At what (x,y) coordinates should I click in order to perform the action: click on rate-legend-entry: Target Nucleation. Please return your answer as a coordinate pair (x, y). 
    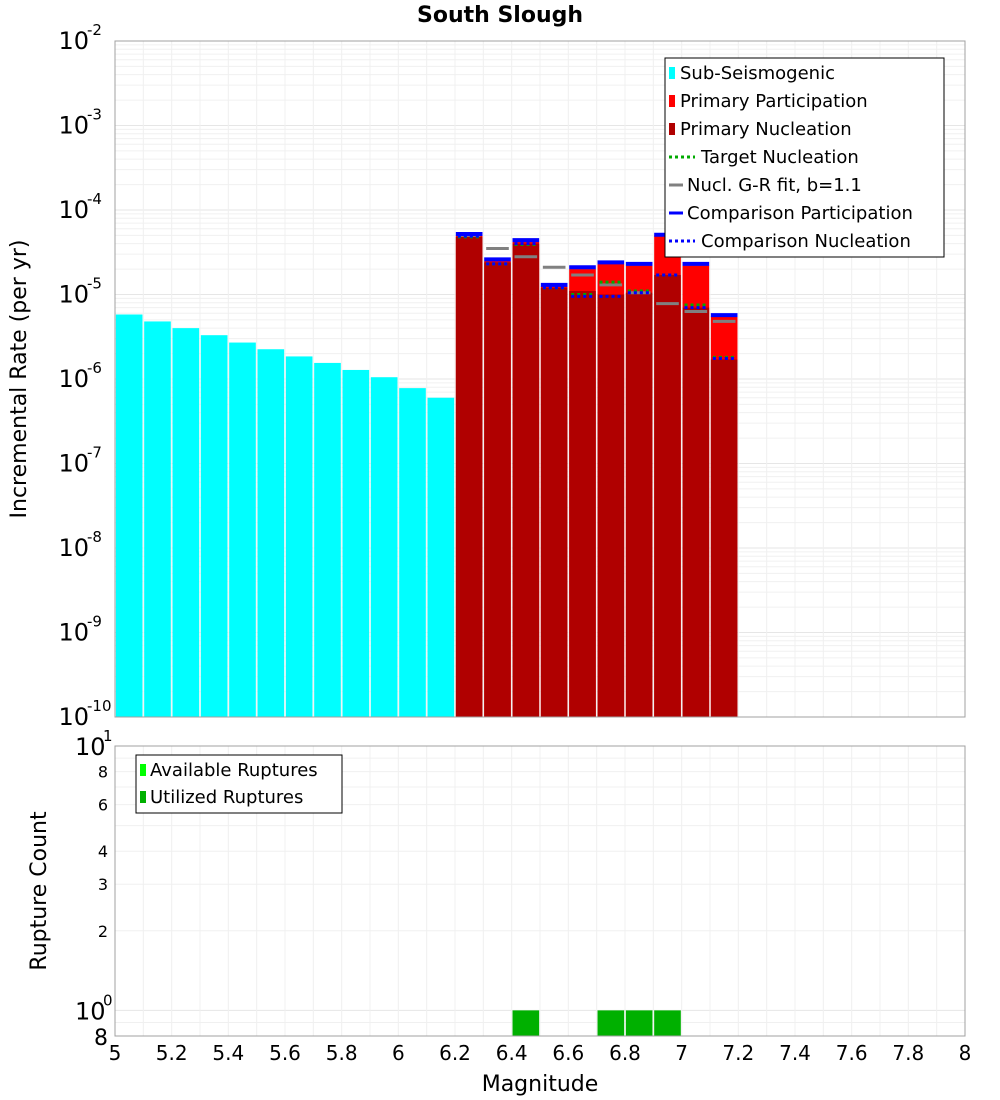
    Looking at the image, I should click on (764, 157).